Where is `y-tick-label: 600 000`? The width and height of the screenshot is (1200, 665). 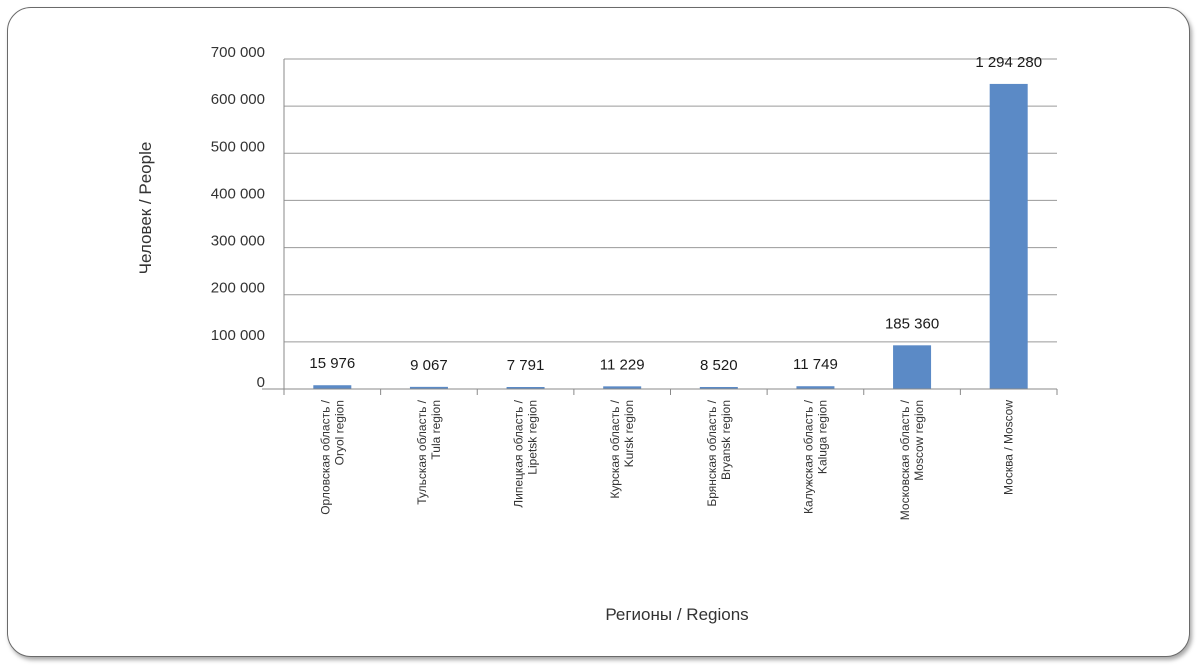
y-tick-label: 600 000 is located at coordinates (238, 99).